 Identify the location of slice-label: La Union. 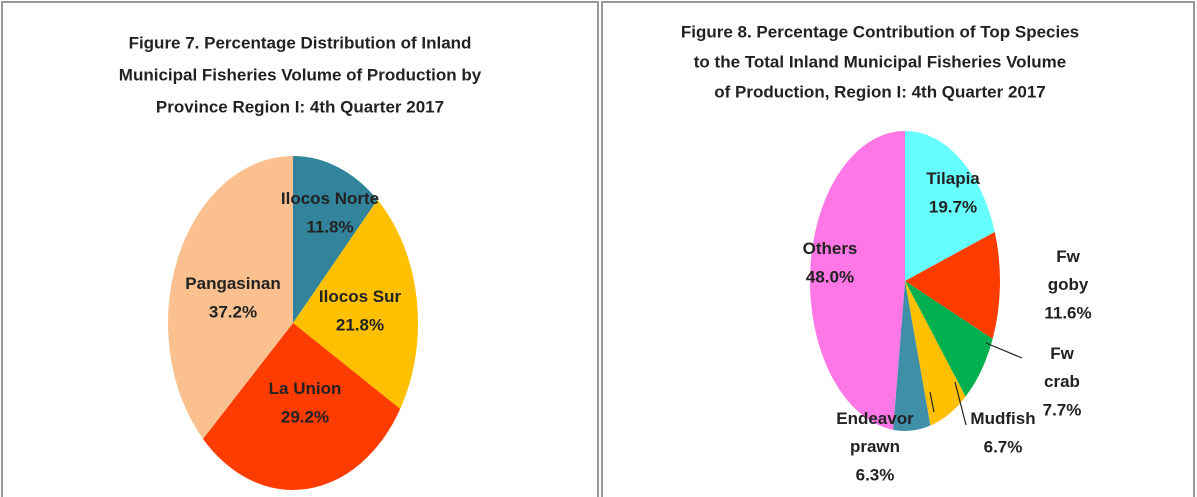
(305, 388).